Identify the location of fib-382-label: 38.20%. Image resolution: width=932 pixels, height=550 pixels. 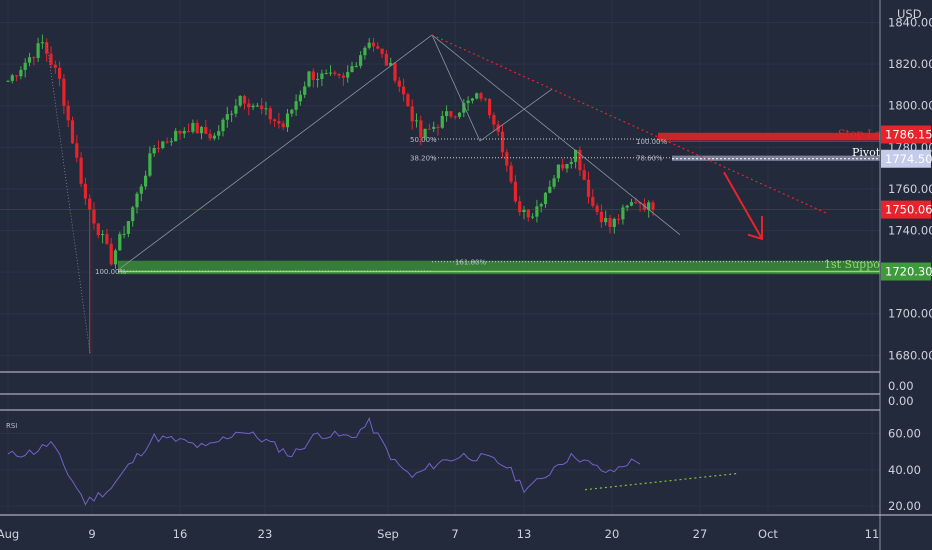
(423, 159).